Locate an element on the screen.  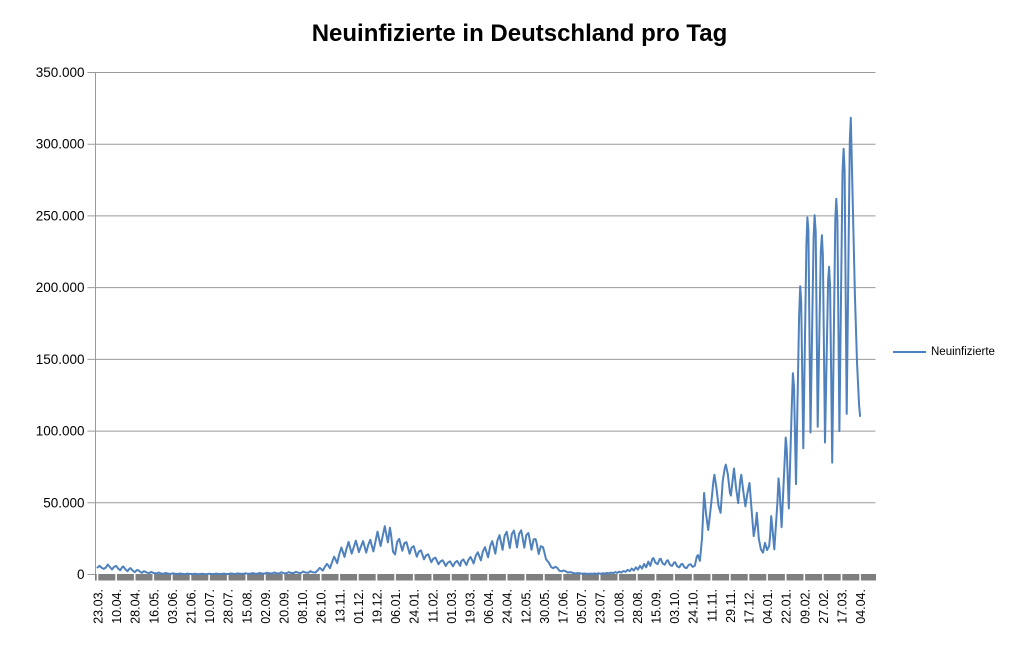
legend: Neuinfizierte is located at coordinates (944, 352).